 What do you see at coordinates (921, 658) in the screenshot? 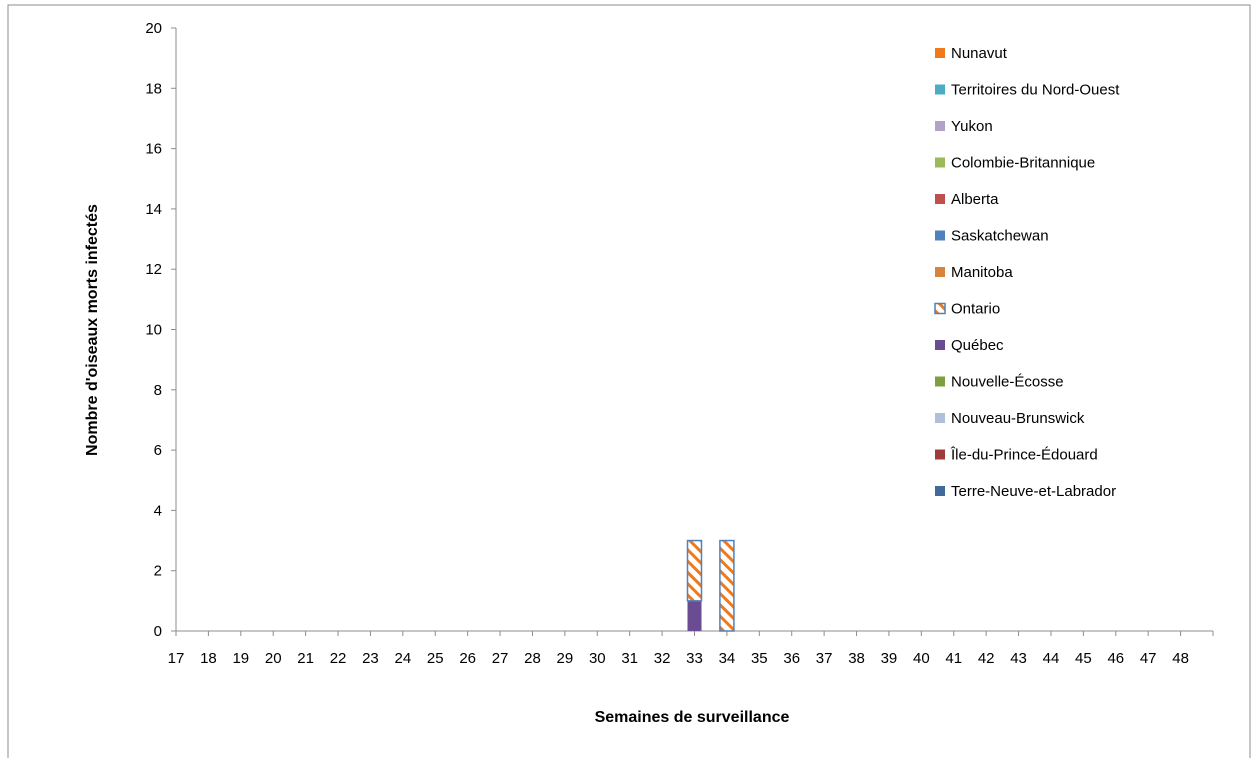
I see `x-tick-label: 40` at bounding box center [921, 658].